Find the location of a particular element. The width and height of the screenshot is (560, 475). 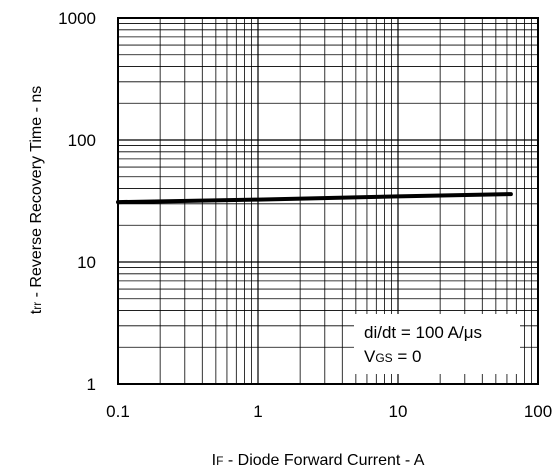

x-tick-label: 0.1 is located at coordinates (118, 411).